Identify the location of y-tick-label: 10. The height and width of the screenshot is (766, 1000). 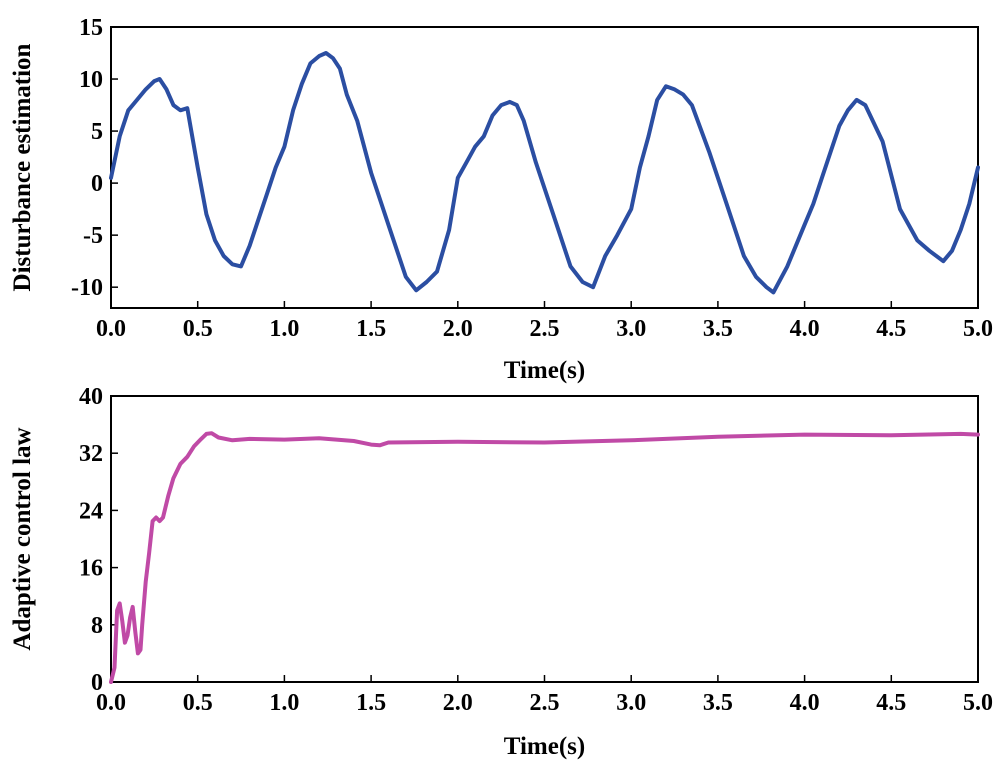
(91, 80).